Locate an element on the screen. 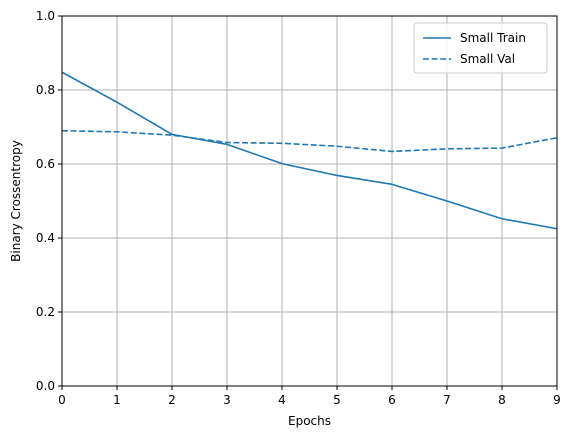 Image resolution: width=571 pixels, height=438 pixels. x-tick-label: 5 is located at coordinates (337, 400).